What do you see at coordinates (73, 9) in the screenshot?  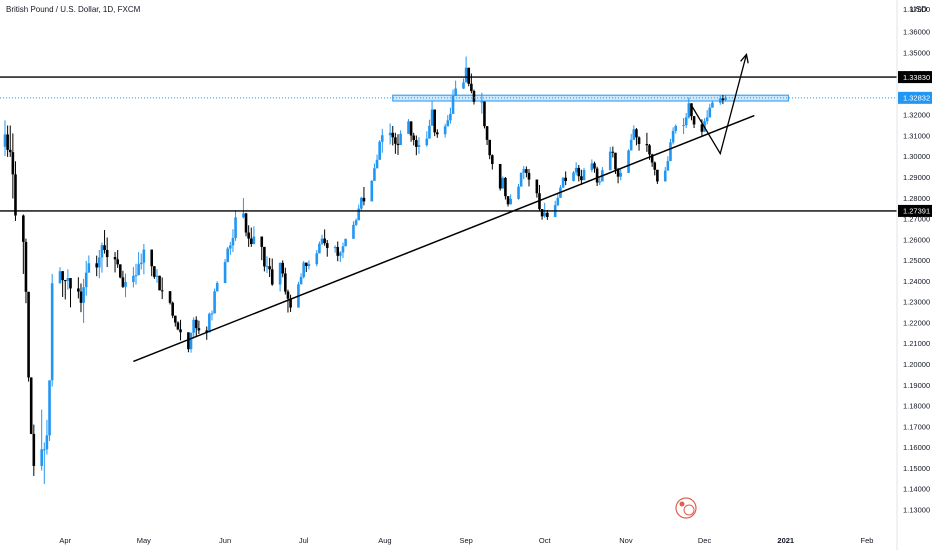 I see `symbol-title: British Pound / U.S. Dollar, 1D, FXCM` at bounding box center [73, 9].